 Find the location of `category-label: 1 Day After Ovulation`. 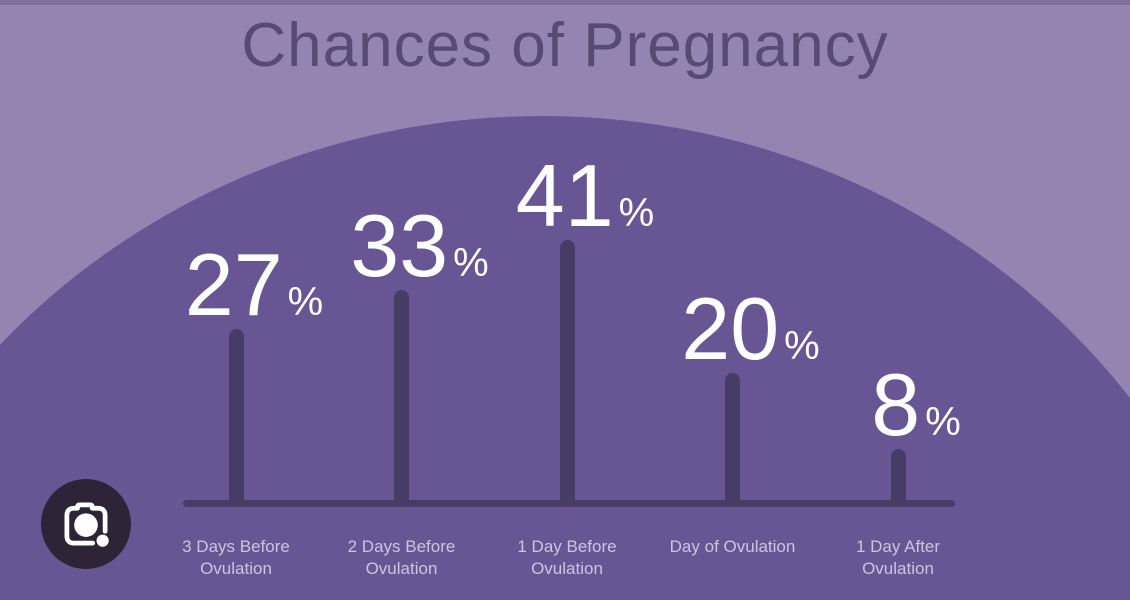

category-label: 1 Day After Ovulation is located at coordinates (898, 557).